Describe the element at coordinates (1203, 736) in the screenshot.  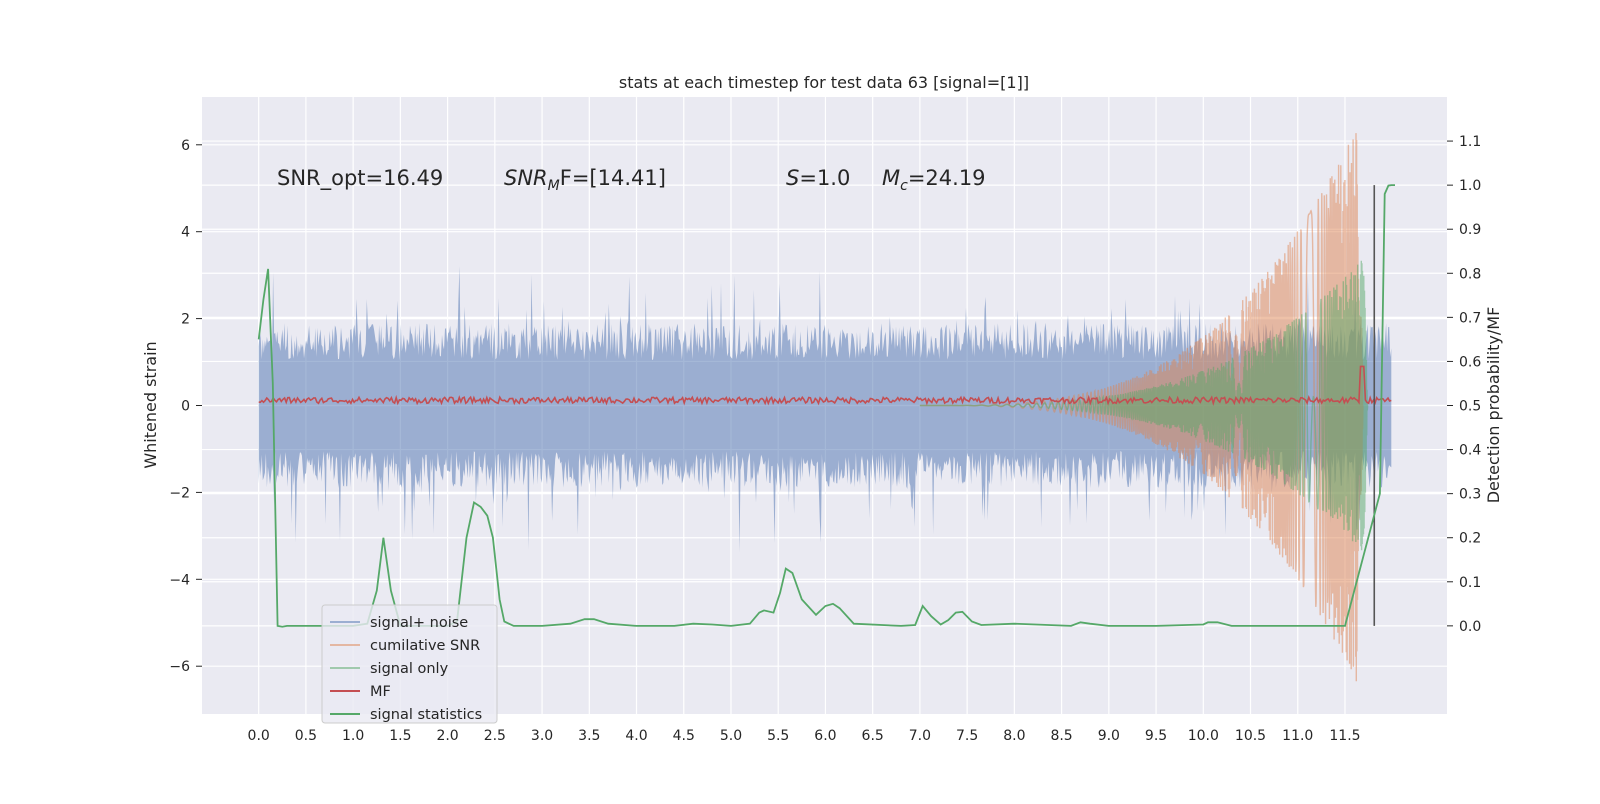
I see `x-tick-label: 10.0` at that location.